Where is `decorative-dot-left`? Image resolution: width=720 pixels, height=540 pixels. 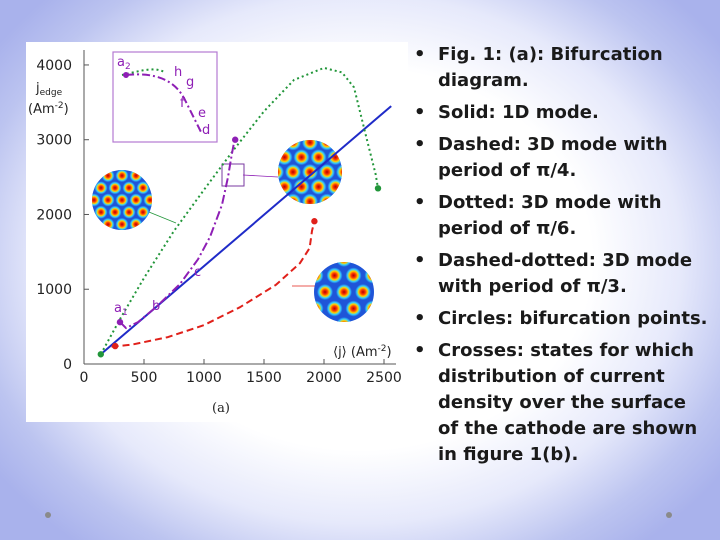 decorative-dot-left is located at coordinates (48, 515).